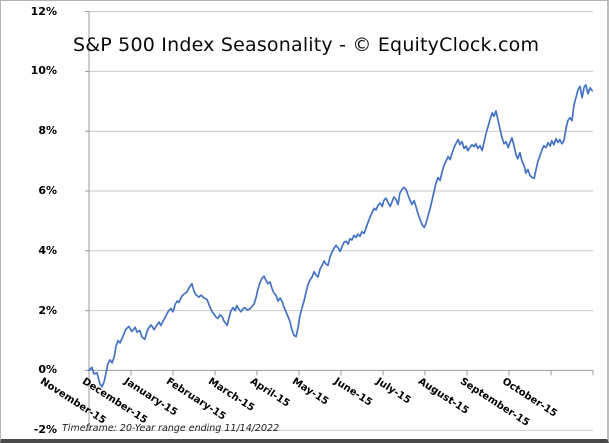 The width and height of the screenshot is (609, 443). What do you see at coordinates (47, 370) in the screenshot?
I see `y-axis-label: 0%` at bounding box center [47, 370].